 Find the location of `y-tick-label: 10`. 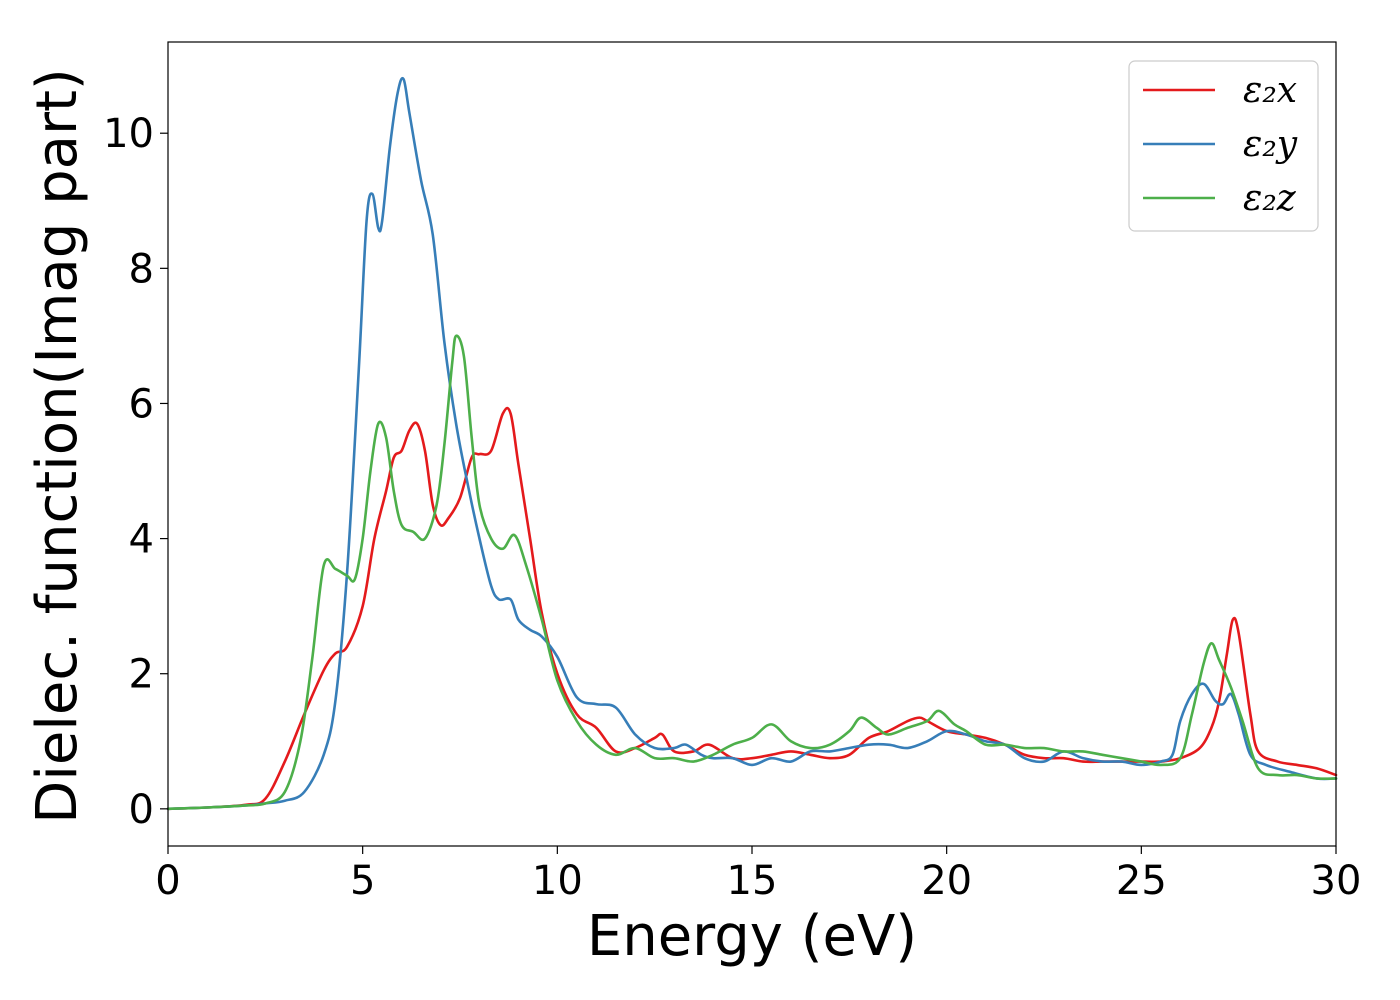

y-tick-label: 10 is located at coordinates (128, 134).